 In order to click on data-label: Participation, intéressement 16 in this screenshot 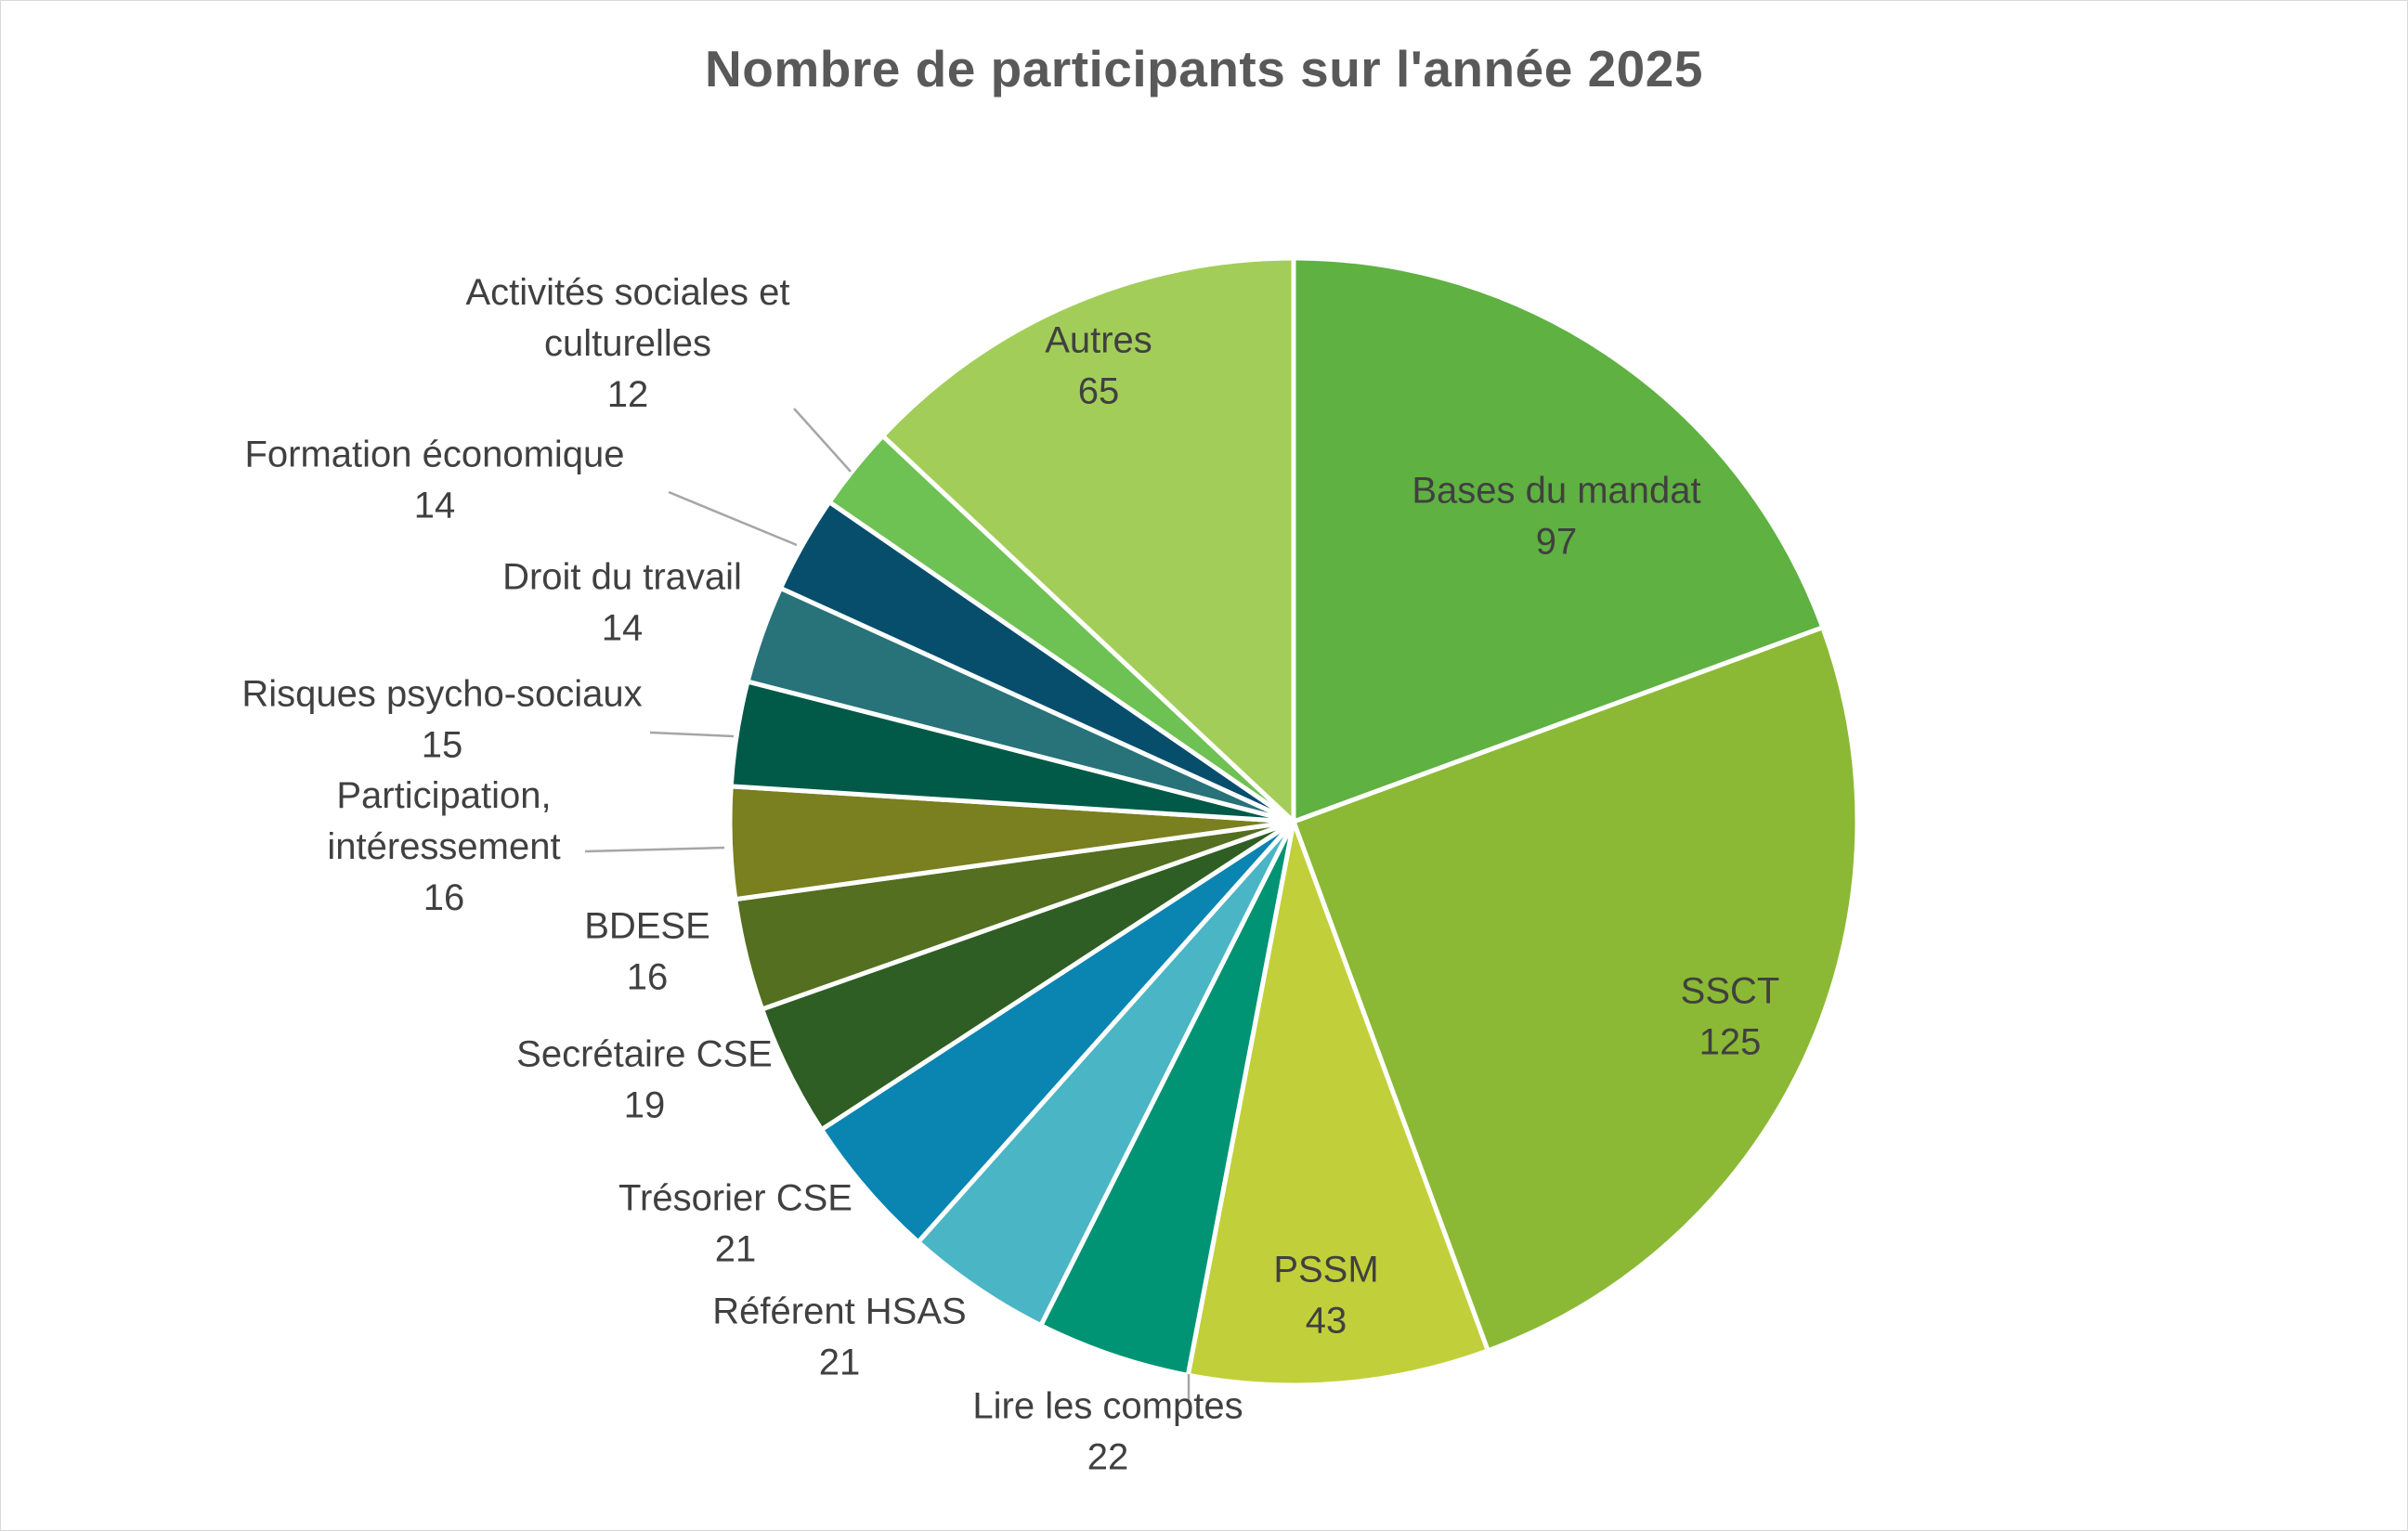, I will do `click(443, 846)`.